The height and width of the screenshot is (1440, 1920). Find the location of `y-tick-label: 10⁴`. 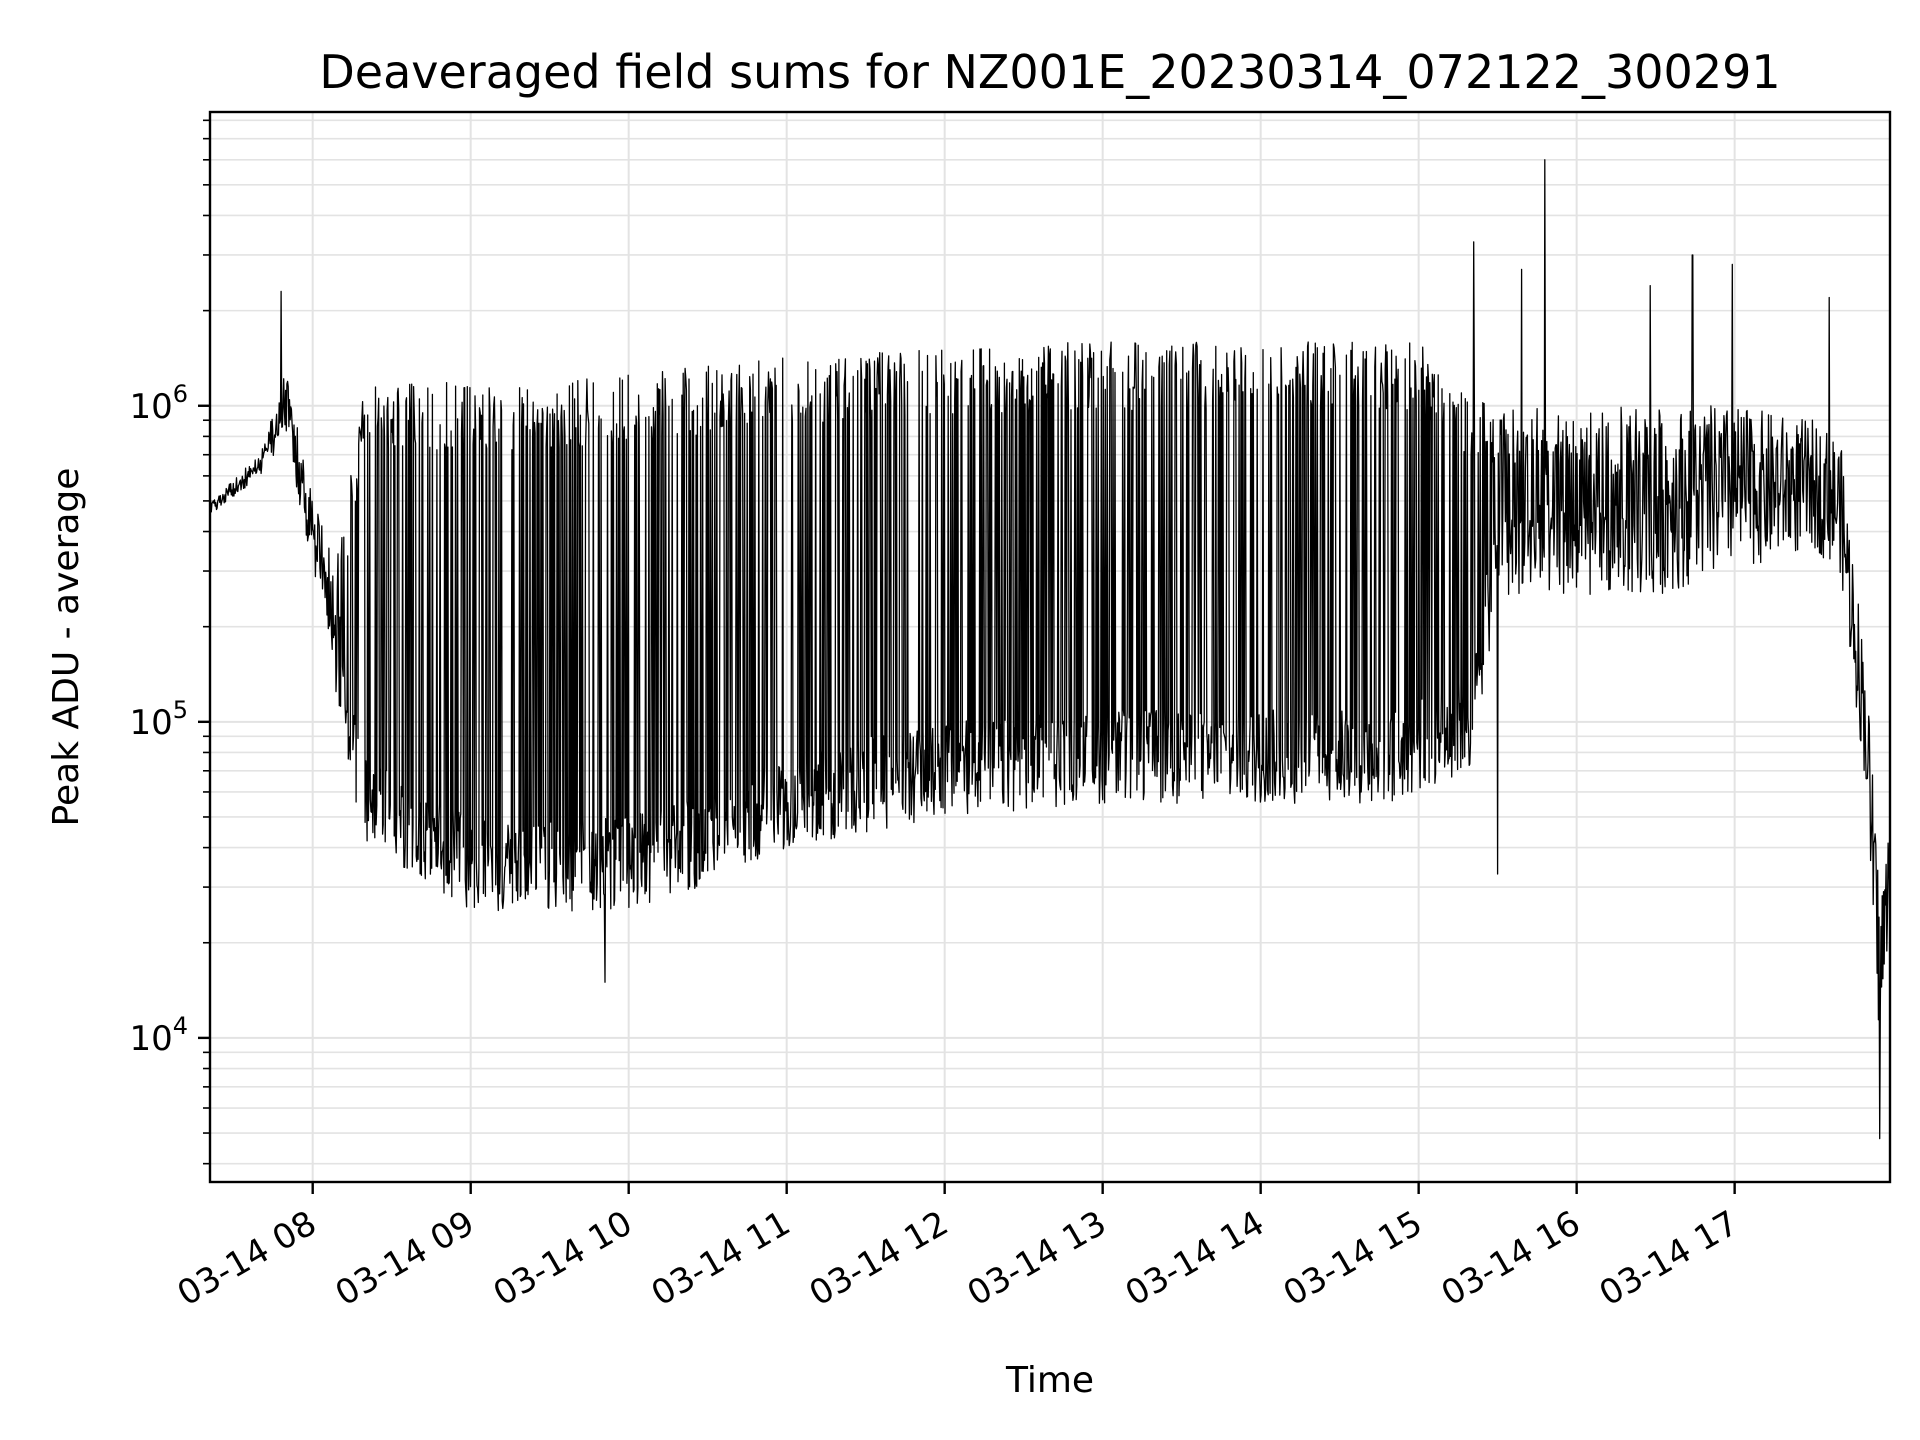

y-tick-label: 10⁴ is located at coordinates (158, 1035).